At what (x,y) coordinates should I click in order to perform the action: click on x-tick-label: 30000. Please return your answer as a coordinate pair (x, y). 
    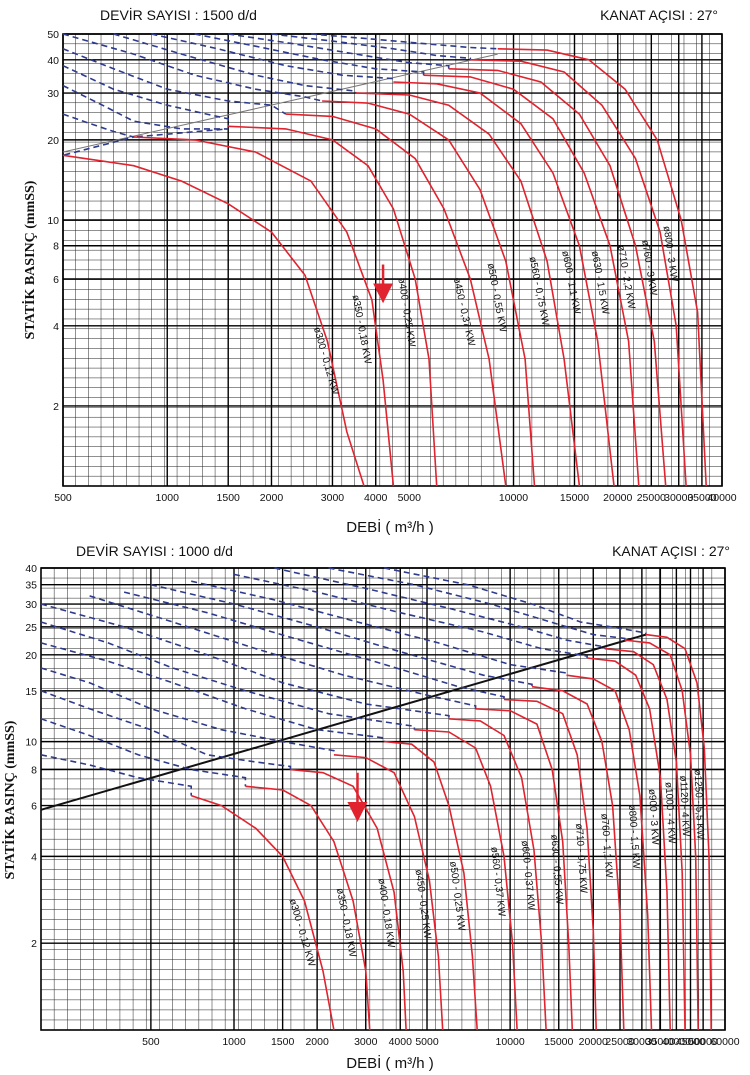
    Looking at the image, I should click on (678, 498).